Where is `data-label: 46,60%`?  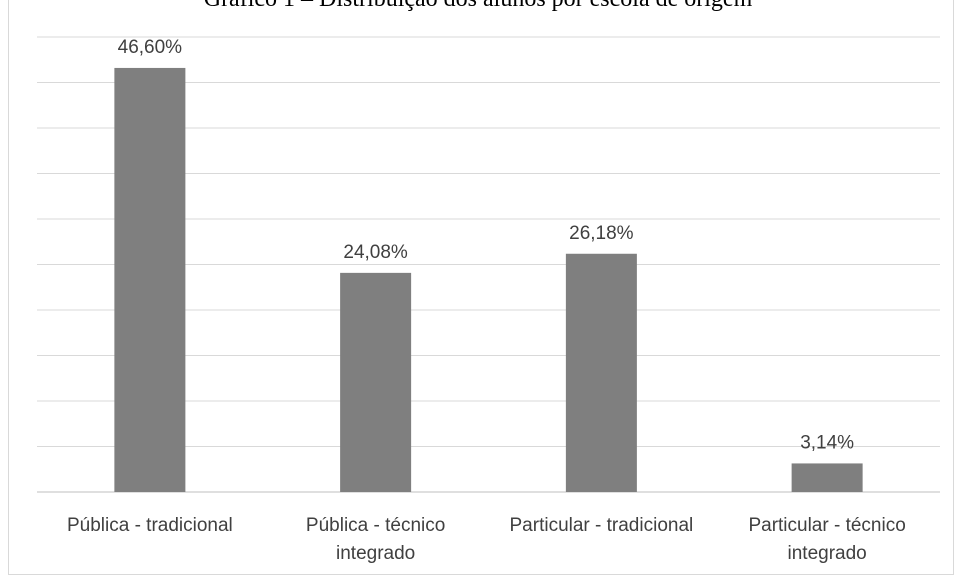
data-label: 46,60% is located at coordinates (150, 47).